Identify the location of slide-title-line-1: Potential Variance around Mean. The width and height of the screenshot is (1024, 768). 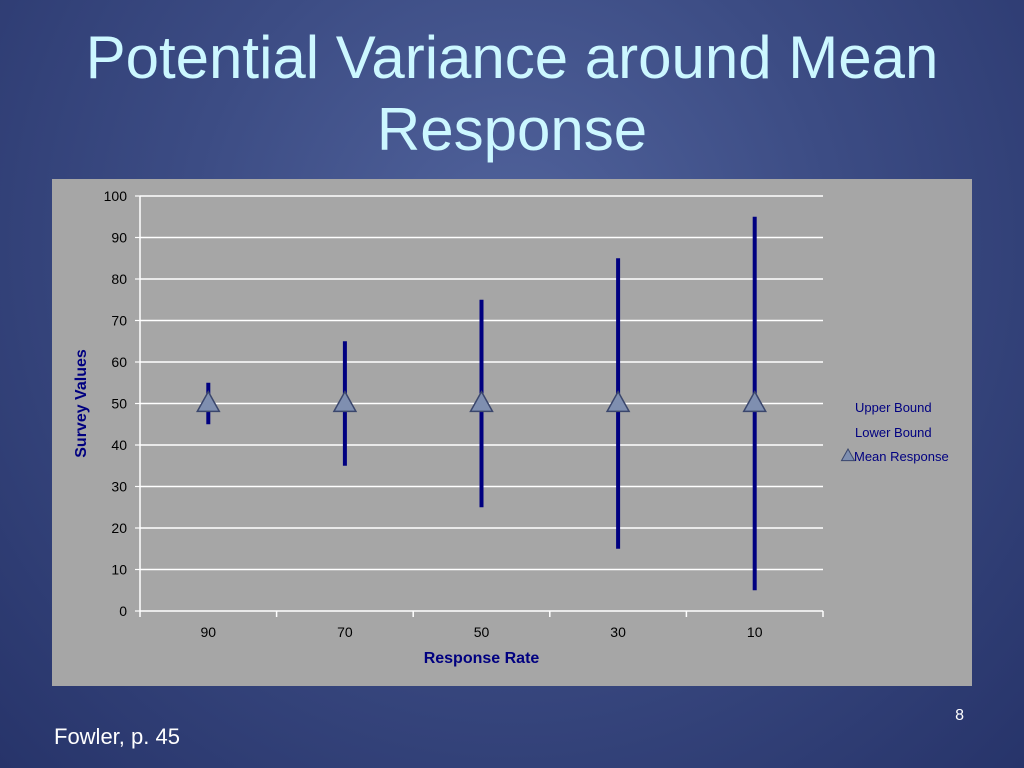
(512, 57).